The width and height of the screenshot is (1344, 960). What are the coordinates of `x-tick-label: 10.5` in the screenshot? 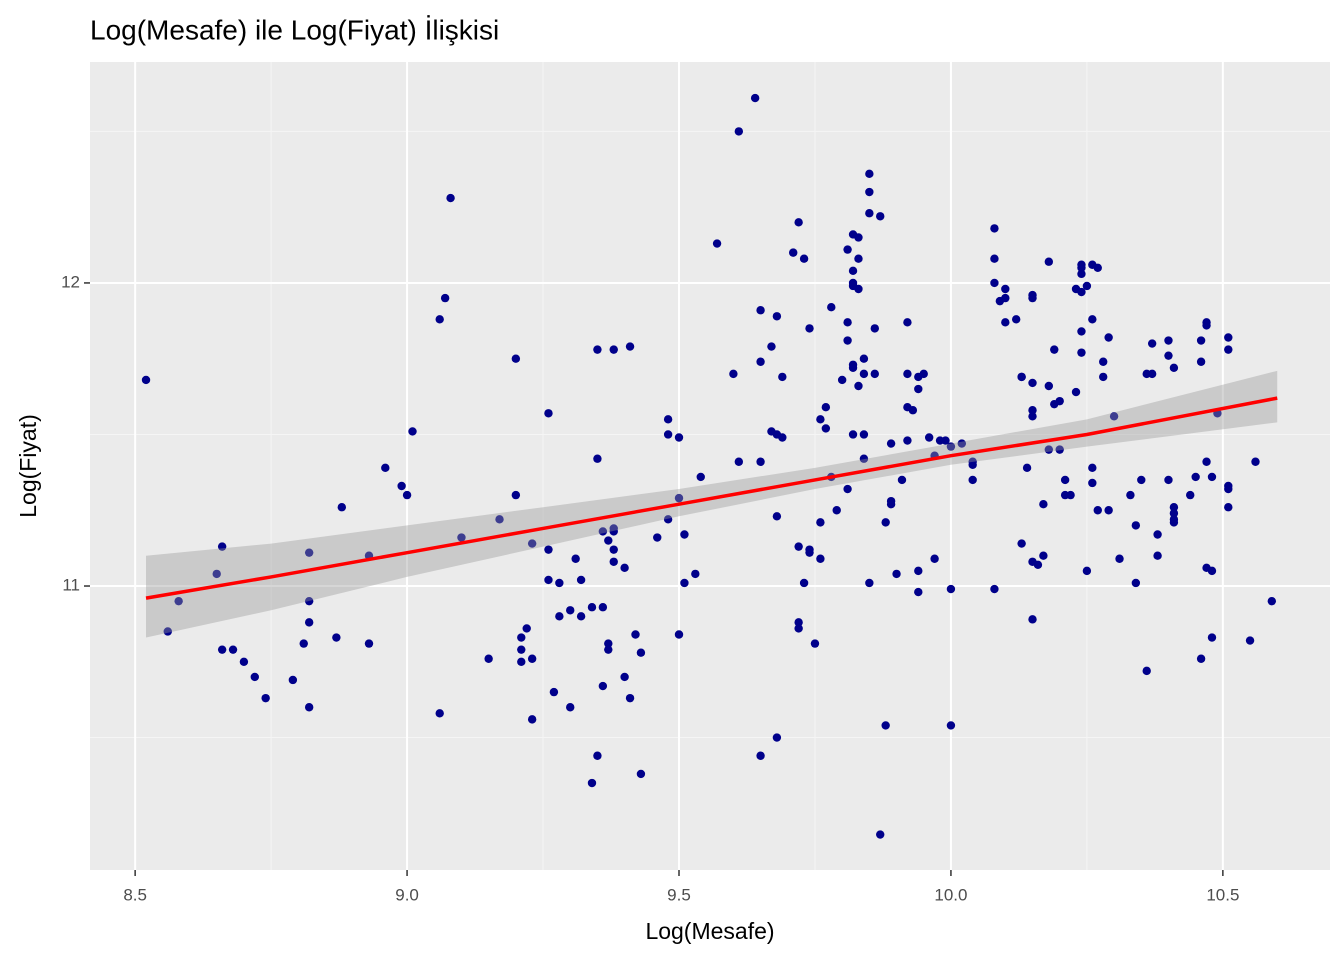 It's located at (1222, 894).